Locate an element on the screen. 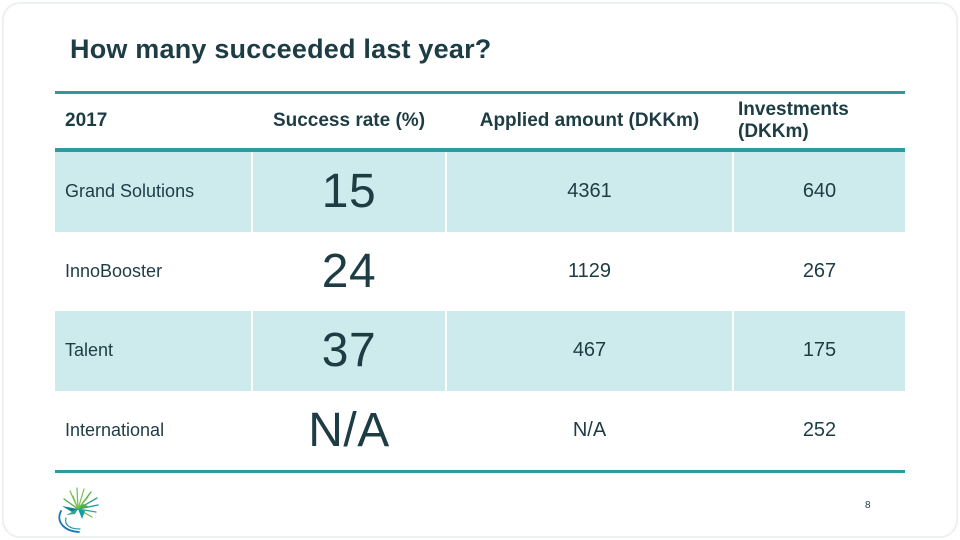 This screenshot has height=540, width=960. applied-amount-value: 4361 is located at coordinates (589, 192).